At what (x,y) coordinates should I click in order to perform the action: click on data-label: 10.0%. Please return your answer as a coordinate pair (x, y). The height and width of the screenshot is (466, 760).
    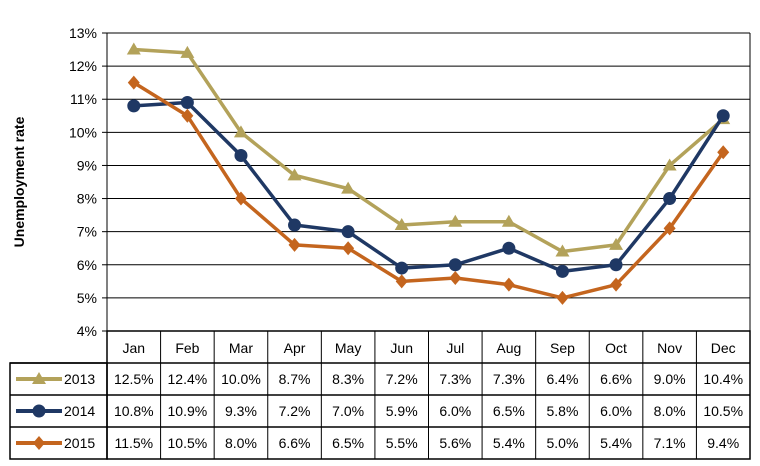
    Looking at the image, I should click on (241, 379).